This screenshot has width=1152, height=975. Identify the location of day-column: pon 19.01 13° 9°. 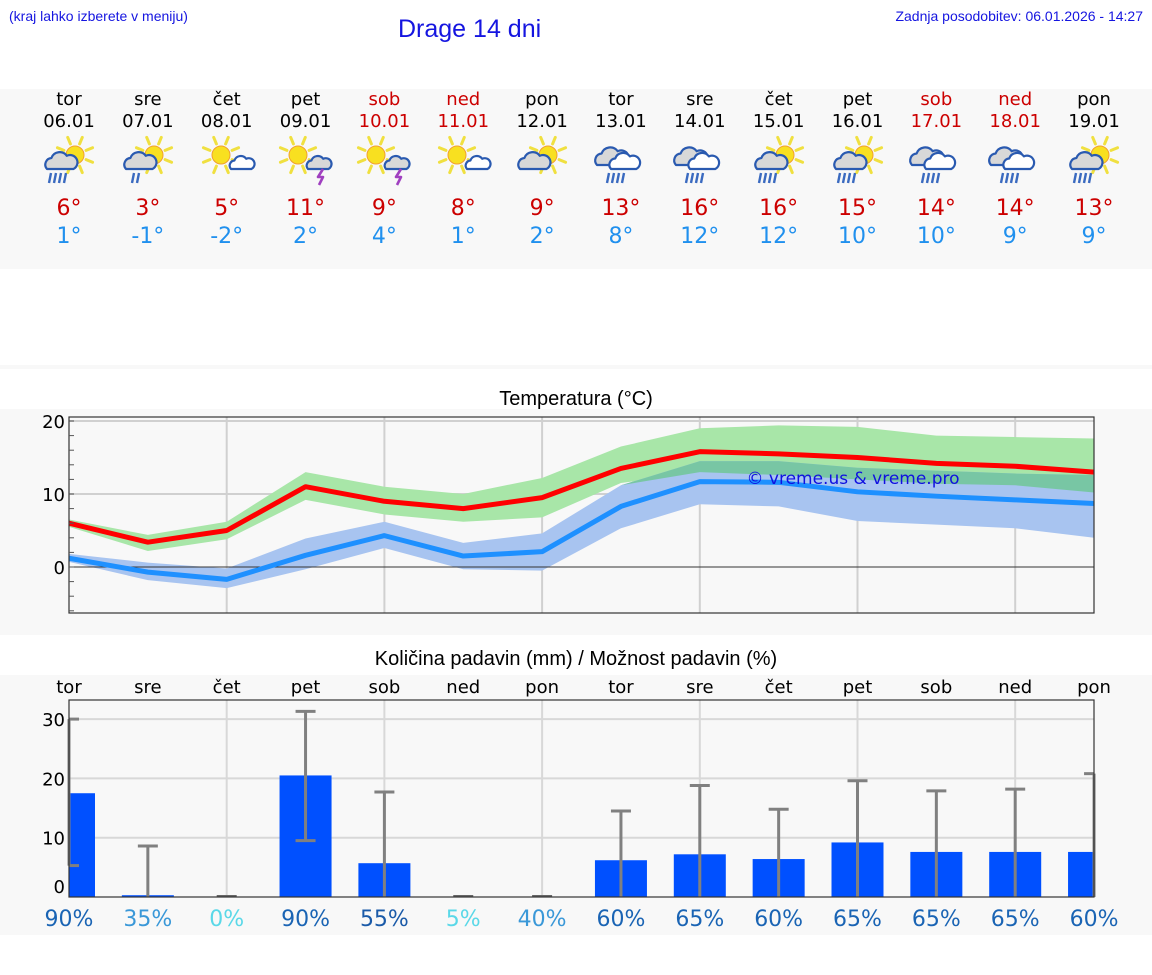
(1094, 170).